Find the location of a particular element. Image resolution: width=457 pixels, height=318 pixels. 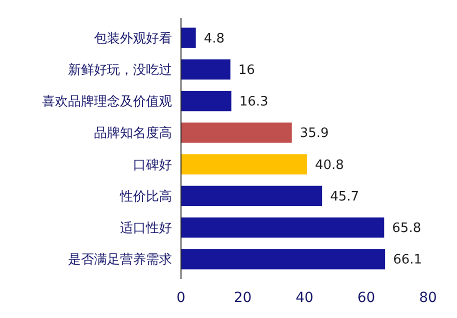

data-label: 45.7 is located at coordinates (345, 196).